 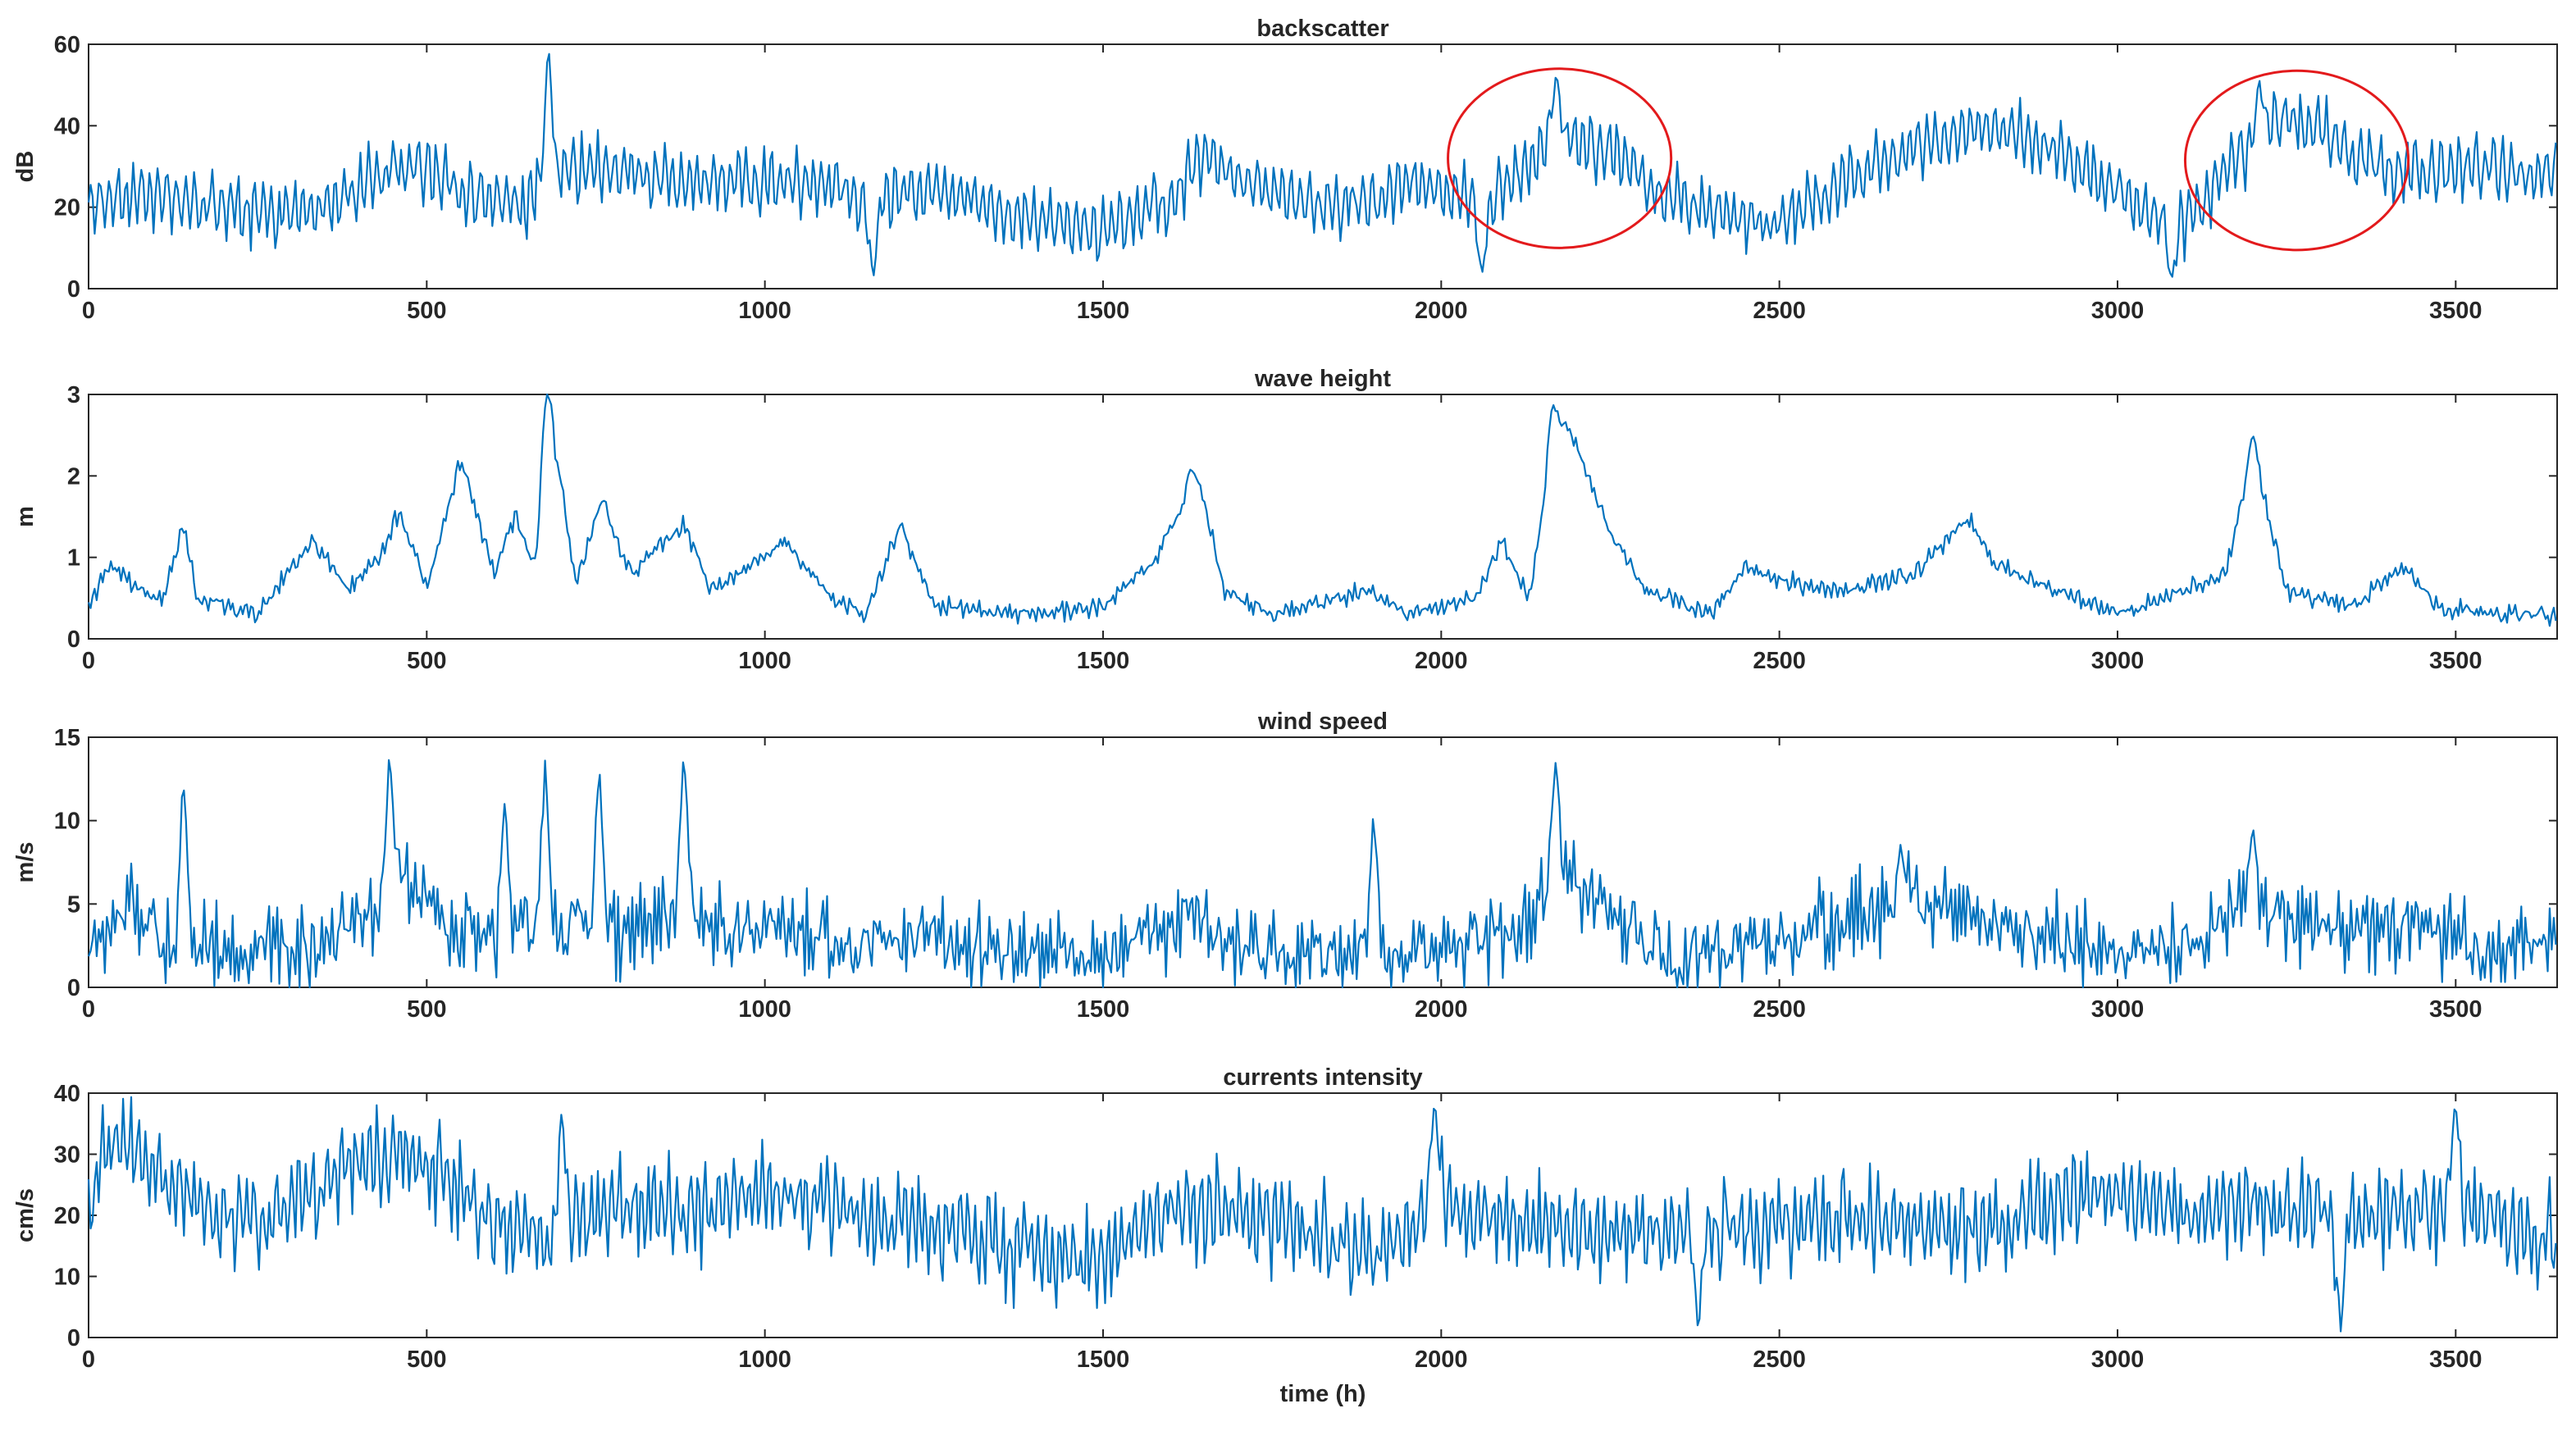 I want to click on wind-speed-xtick-label: 2000, so click(x=1441, y=1009).